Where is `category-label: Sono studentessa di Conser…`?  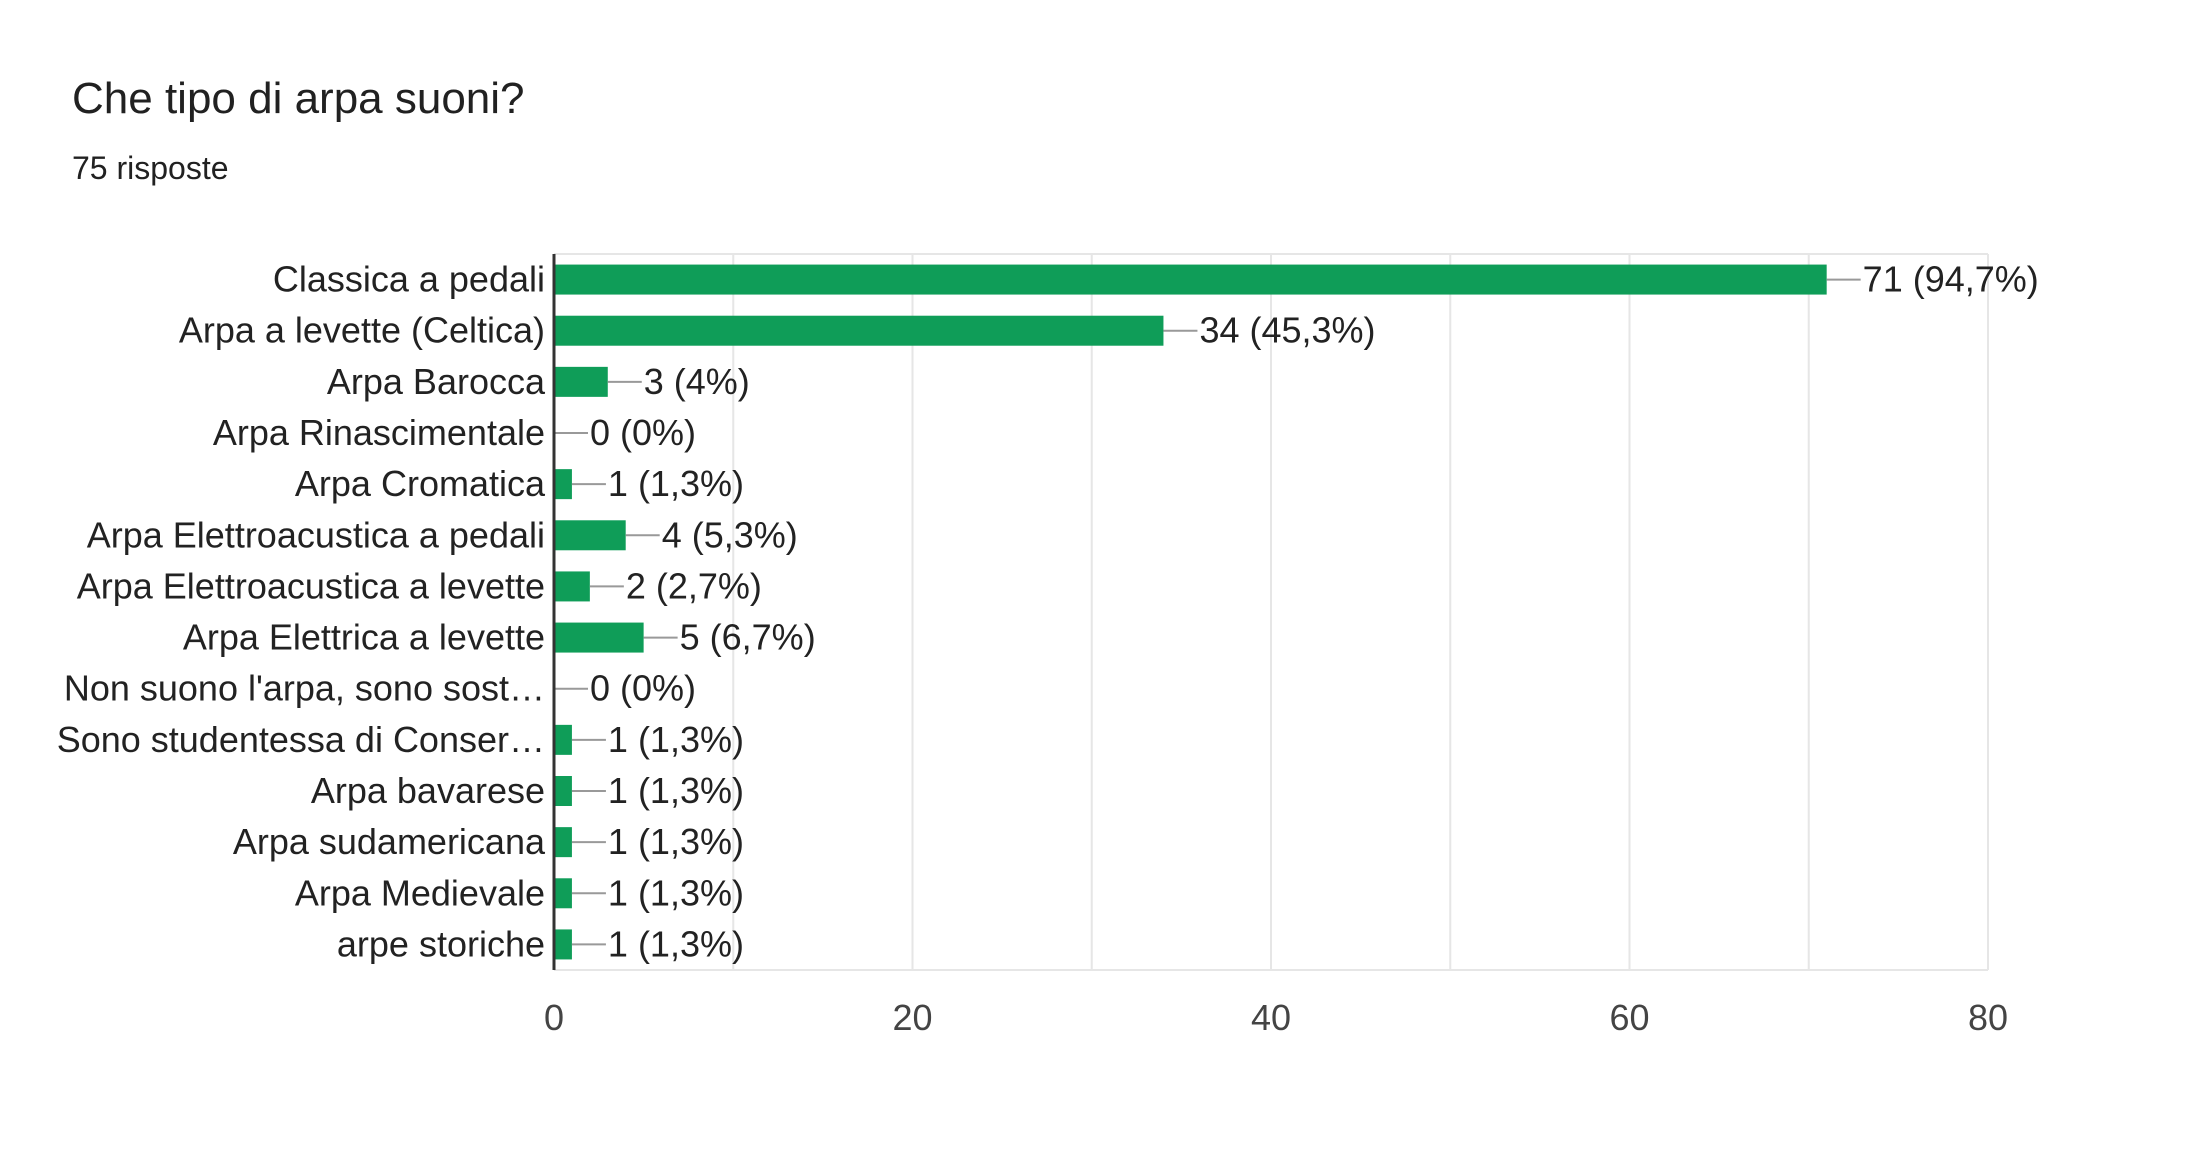
category-label: Sono studentessa di Conser… is located at coordinates (301, 739).